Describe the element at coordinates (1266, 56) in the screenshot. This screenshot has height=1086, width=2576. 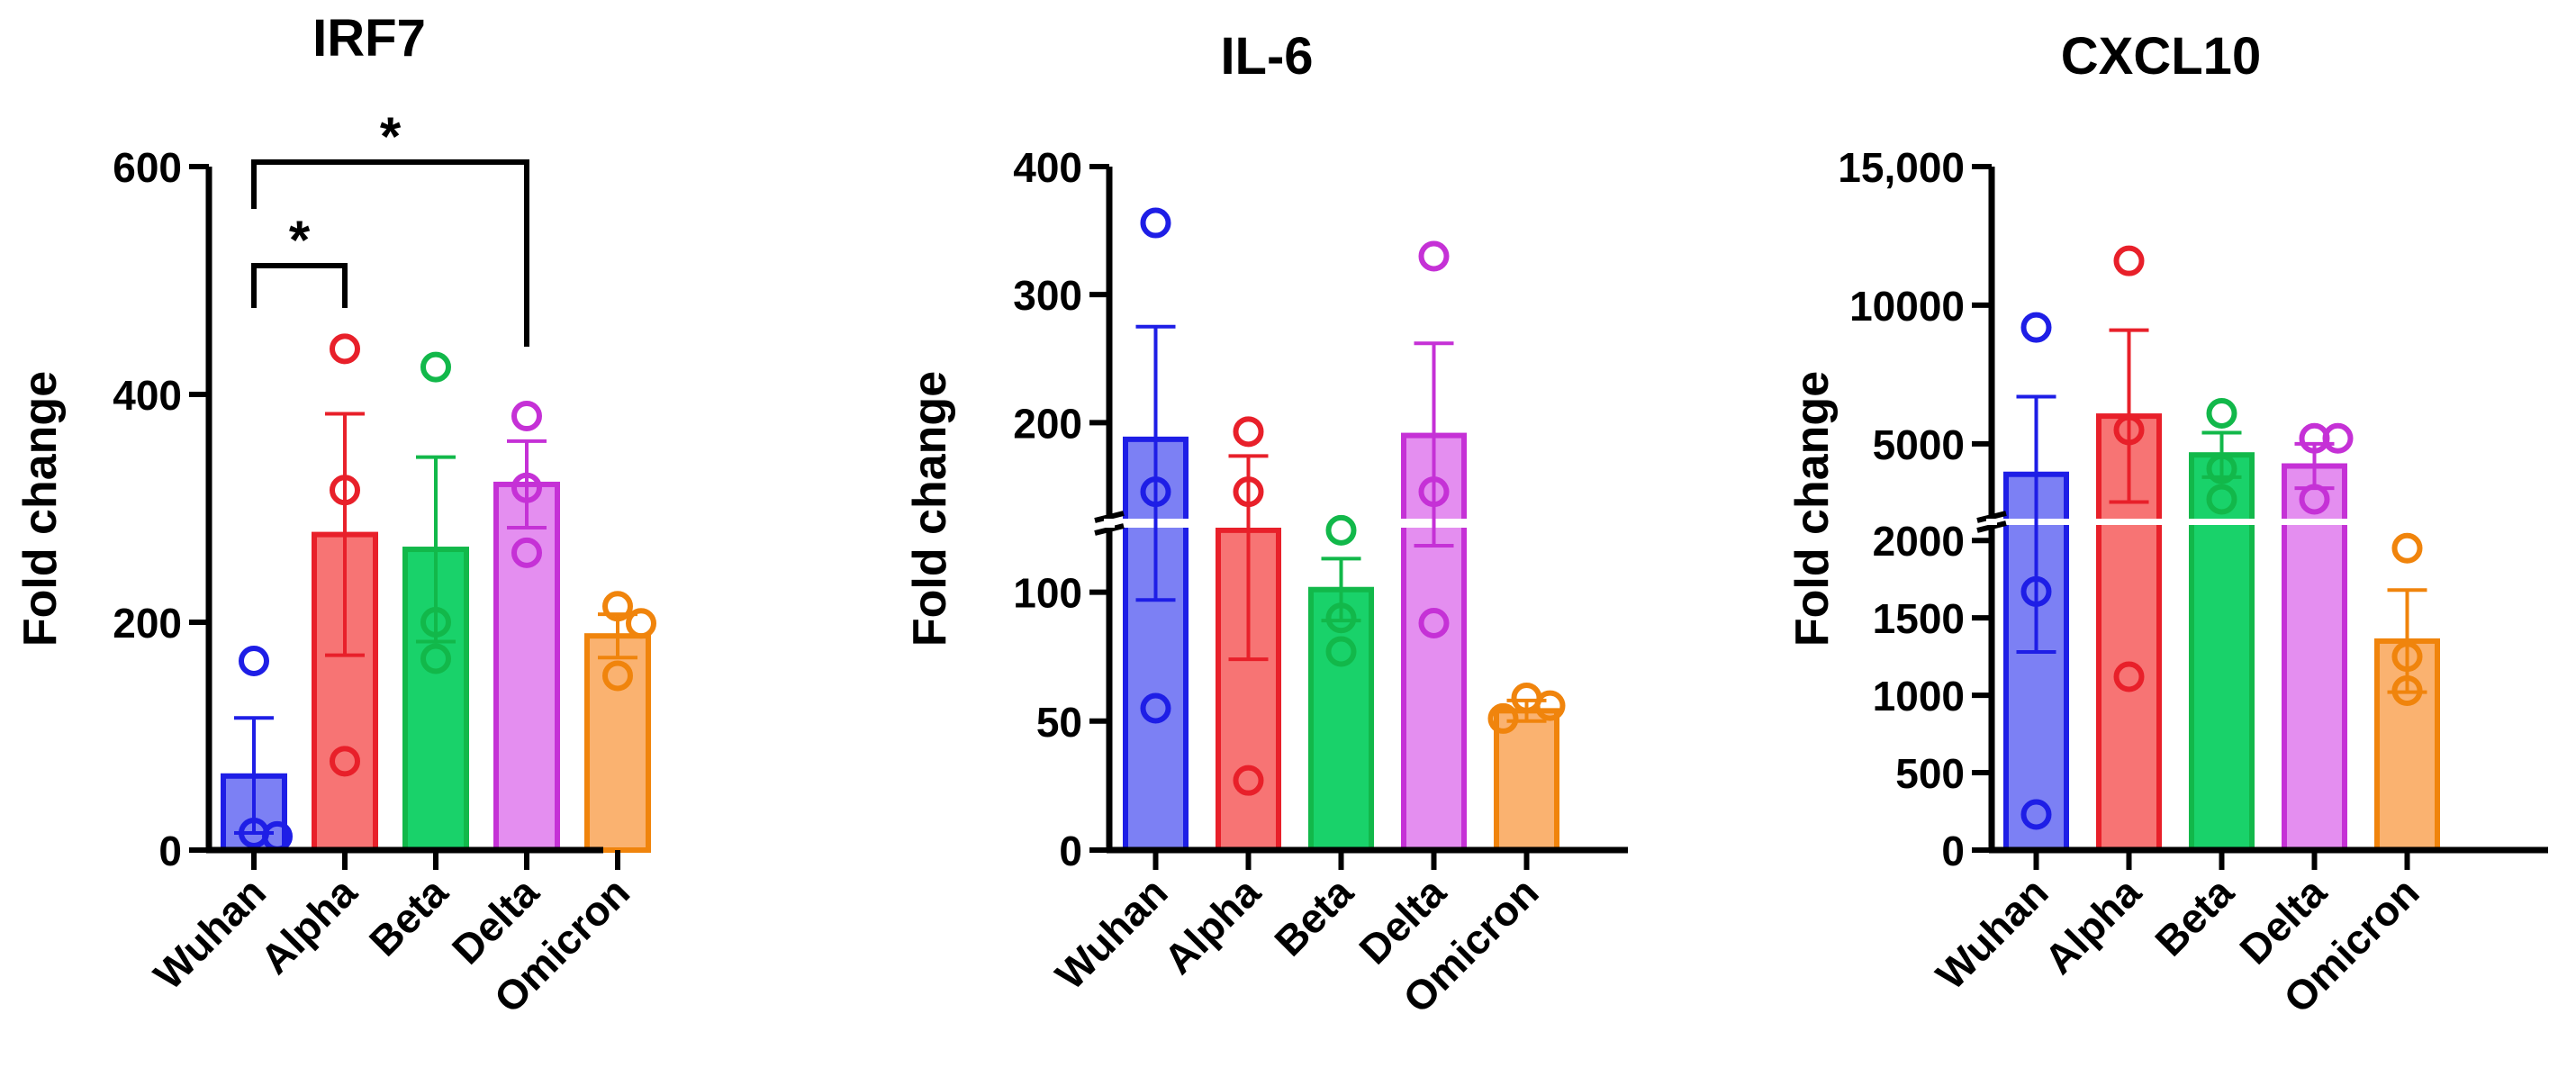
I see `chart-title: IL-6` at that location.